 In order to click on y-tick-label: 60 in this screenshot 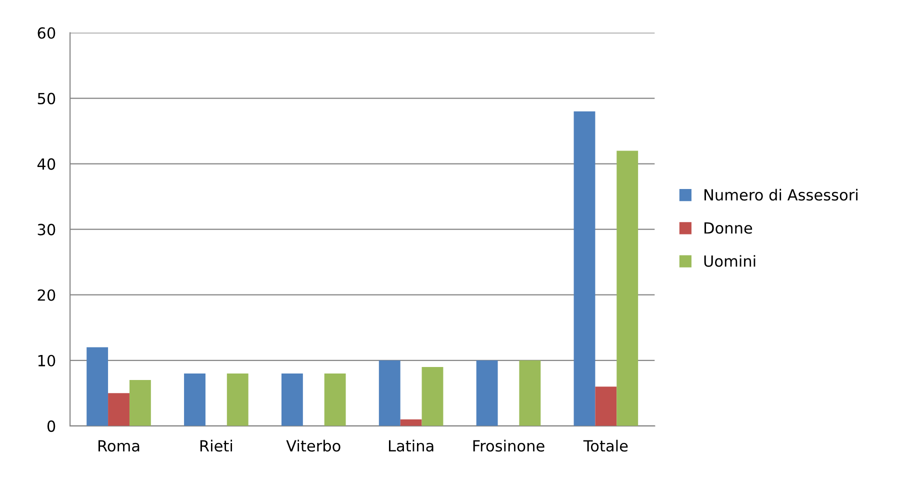, I will do `click(47, 33)`.